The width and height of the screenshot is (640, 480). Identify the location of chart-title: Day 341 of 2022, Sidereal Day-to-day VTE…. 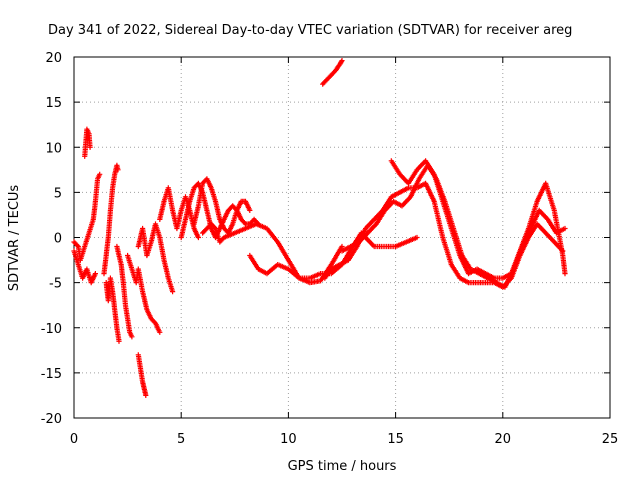
(310, 30).